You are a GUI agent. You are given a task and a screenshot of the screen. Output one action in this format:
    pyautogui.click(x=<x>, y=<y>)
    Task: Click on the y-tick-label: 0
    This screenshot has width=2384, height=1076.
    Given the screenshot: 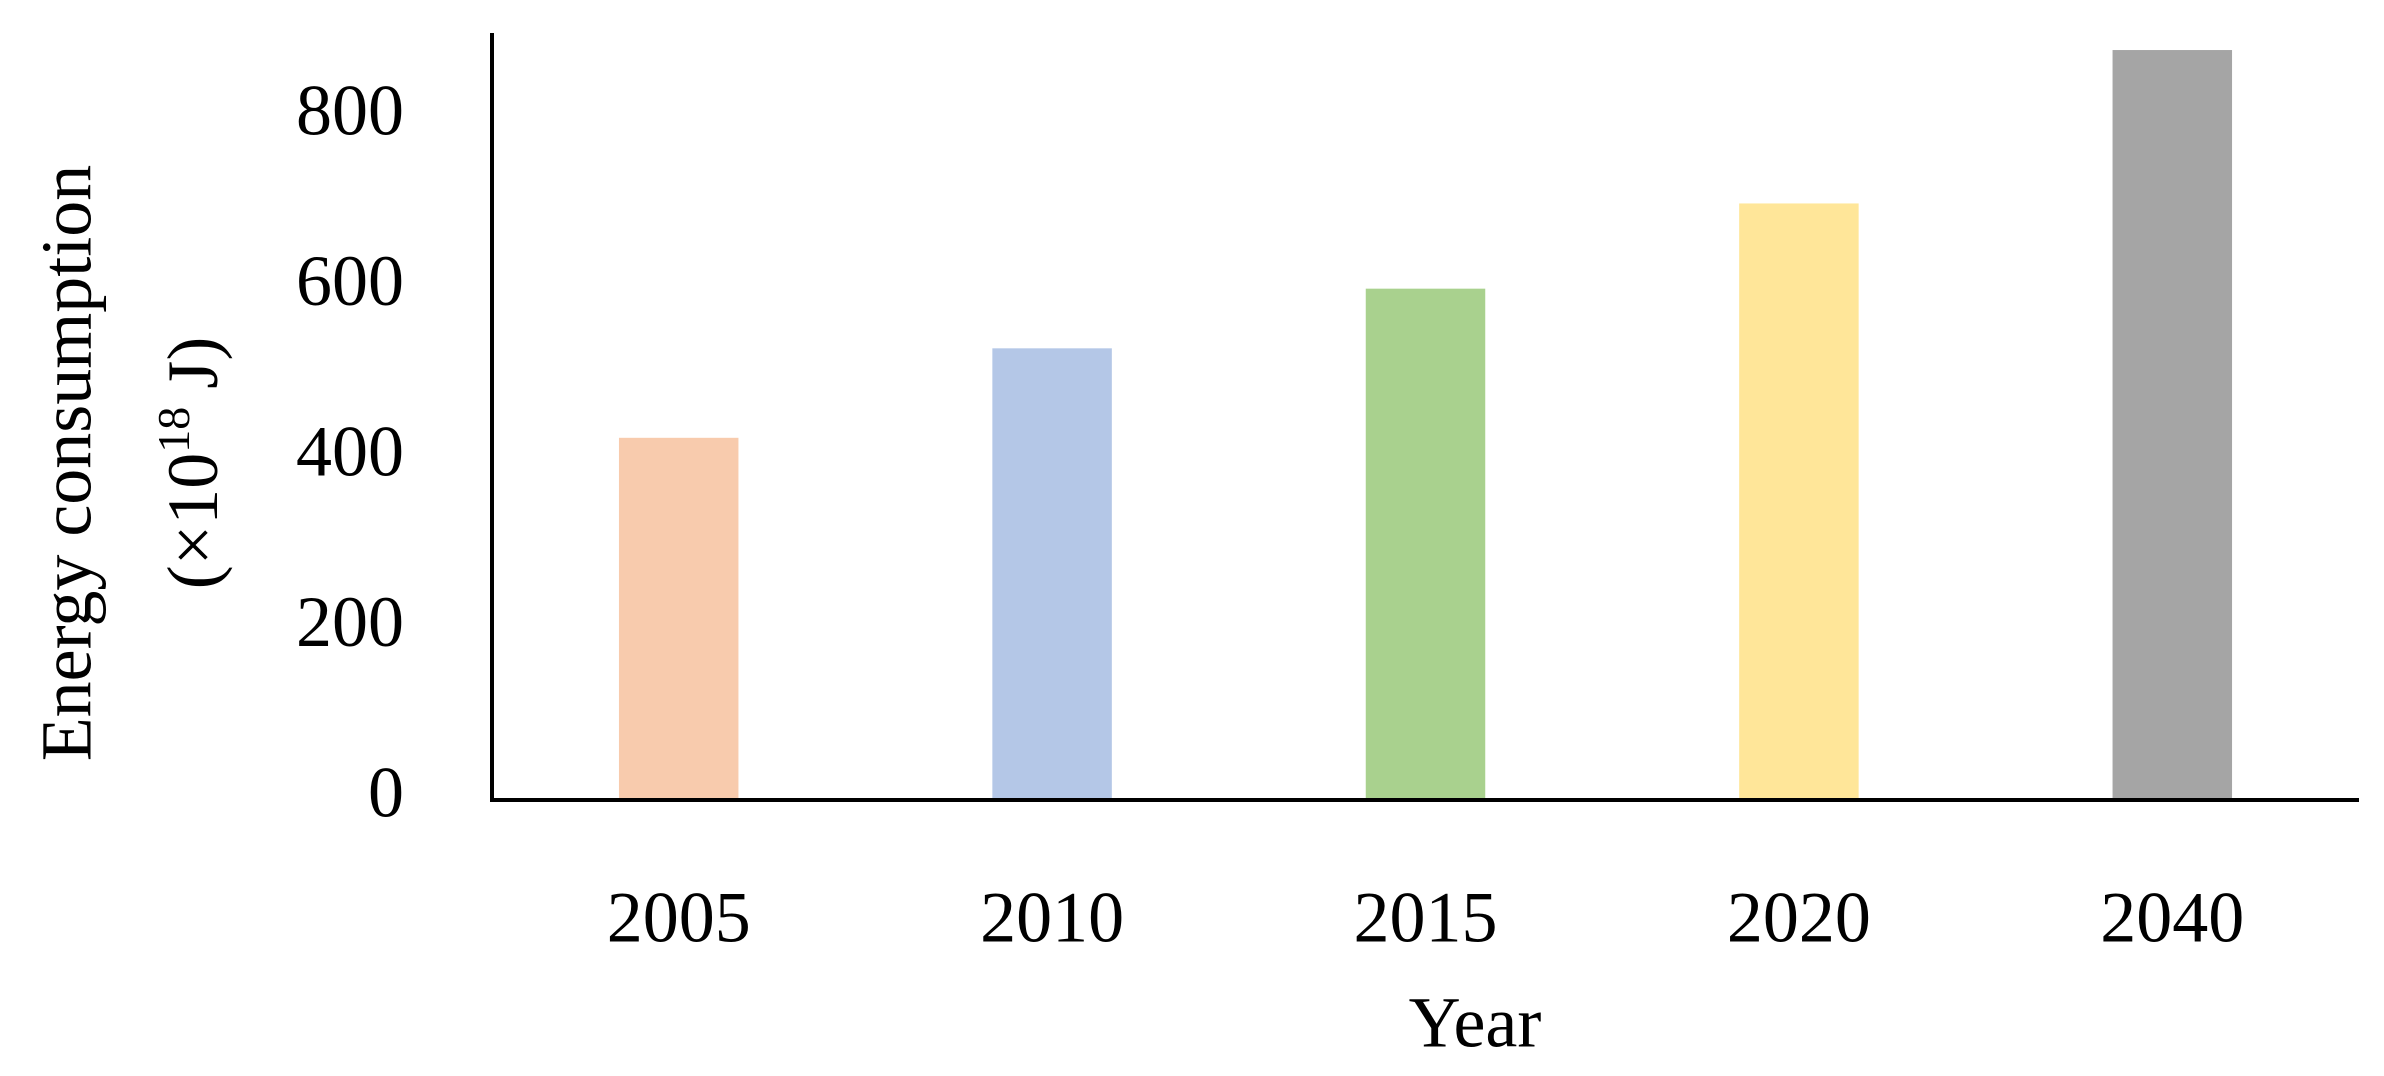 What is the action you would take?
    pyautogui.click(x=386, y=793)
    